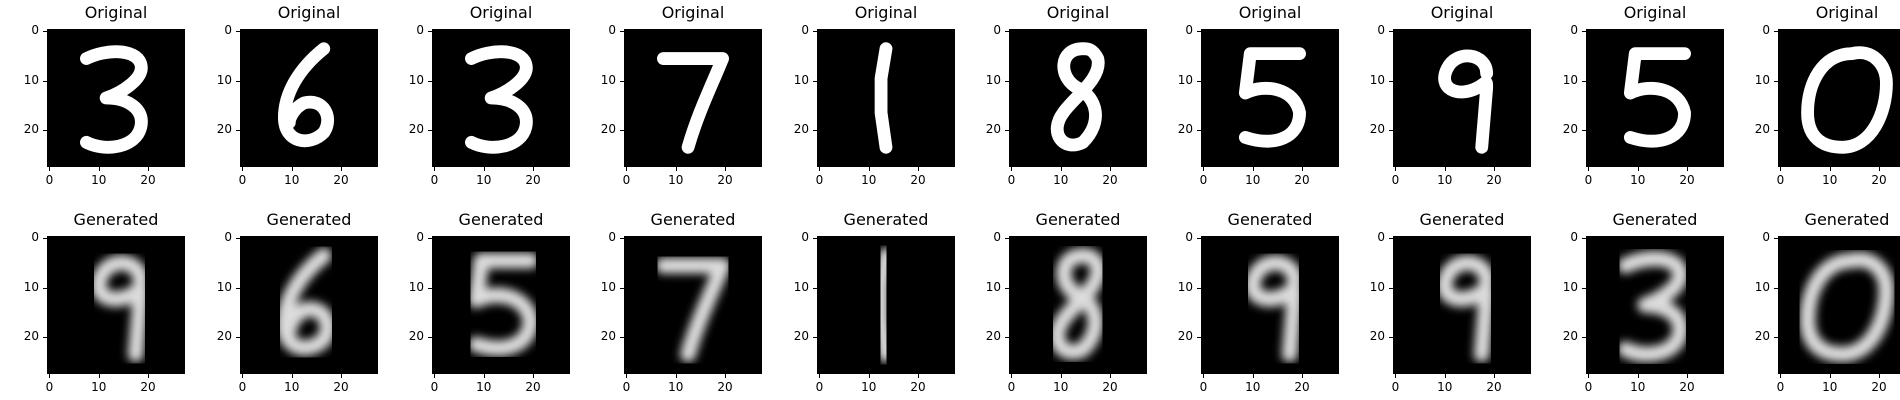  Describe the element at coordinates (104, 95) in the screenshot. I see `original-panel-0: Original 0 10 20 0 10 20` at that location.